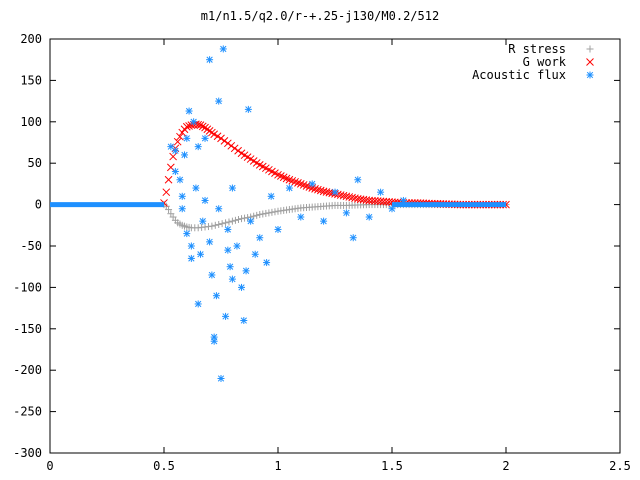  I want to click on y-tick-label: 150, so click(31, 80).